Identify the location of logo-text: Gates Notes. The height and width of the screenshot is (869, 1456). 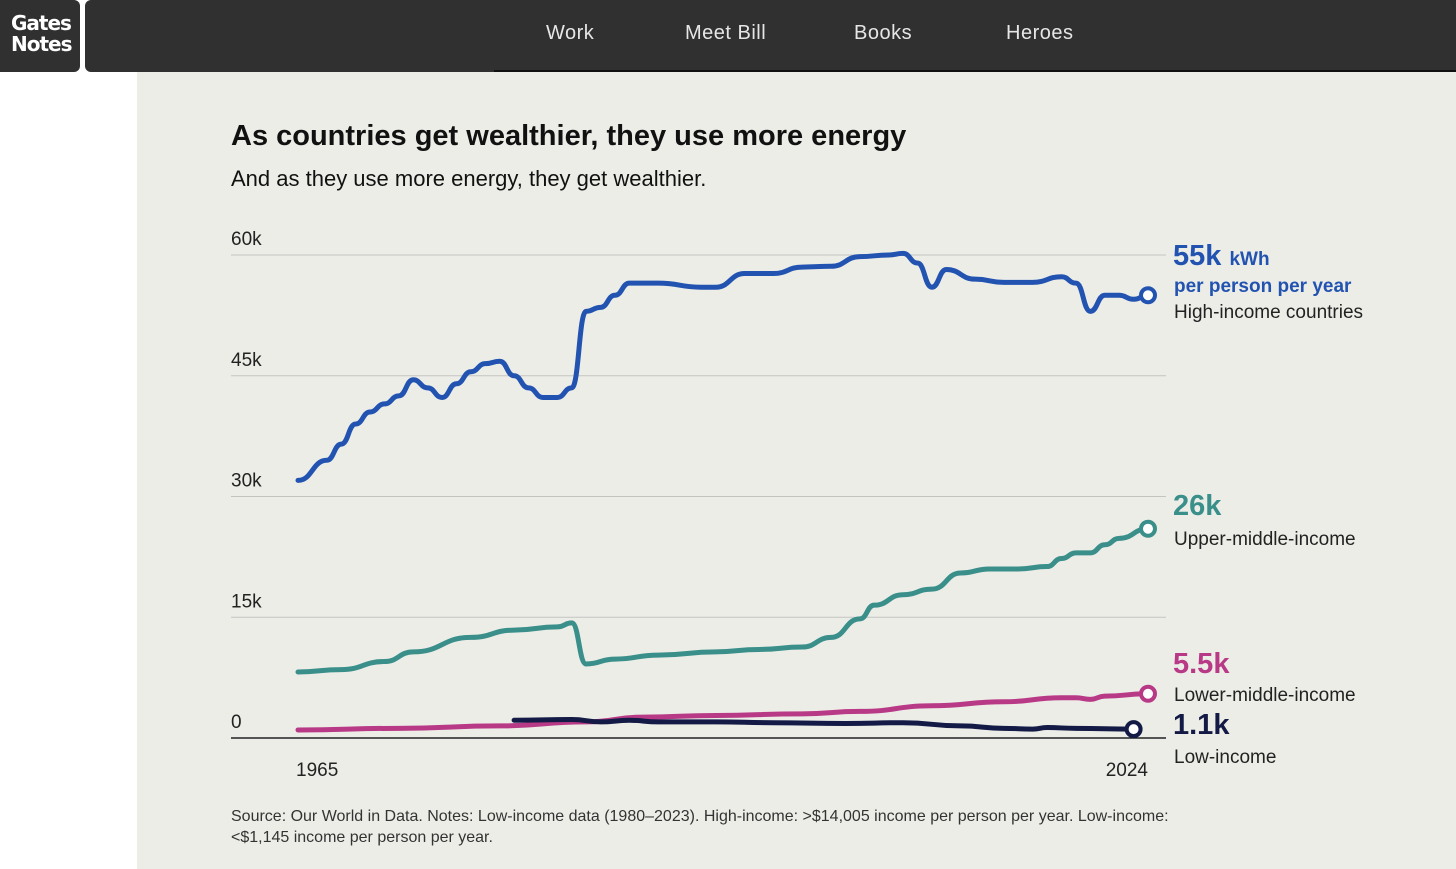
(42, 33).